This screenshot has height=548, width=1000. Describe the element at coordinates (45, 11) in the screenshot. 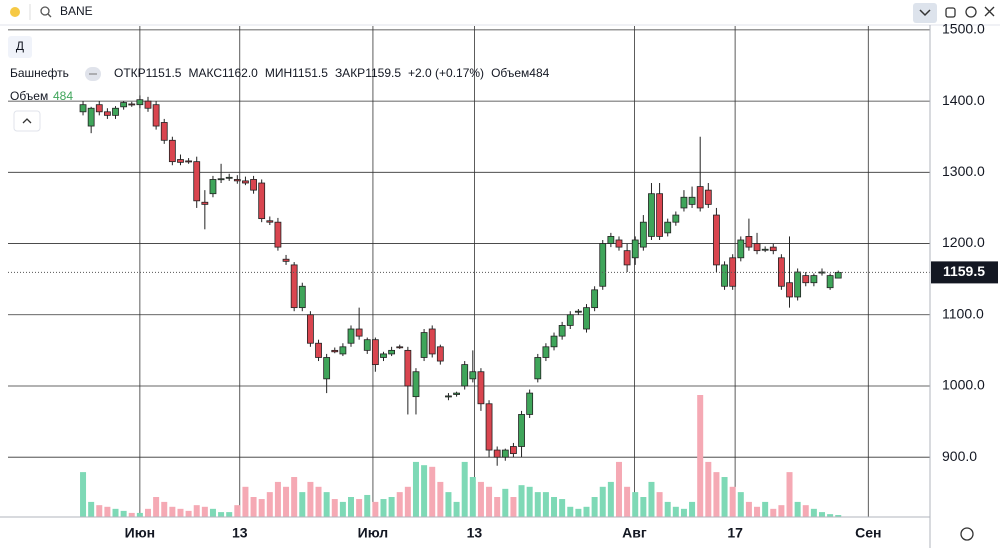

I see `search-icon` at that location.